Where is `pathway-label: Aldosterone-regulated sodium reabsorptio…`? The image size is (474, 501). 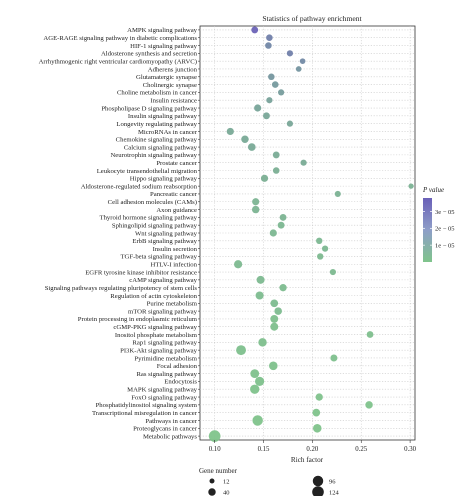
pathway-label: Aldosterone-regulated sodium reabsorptio… is located at coordinates (139, 186).